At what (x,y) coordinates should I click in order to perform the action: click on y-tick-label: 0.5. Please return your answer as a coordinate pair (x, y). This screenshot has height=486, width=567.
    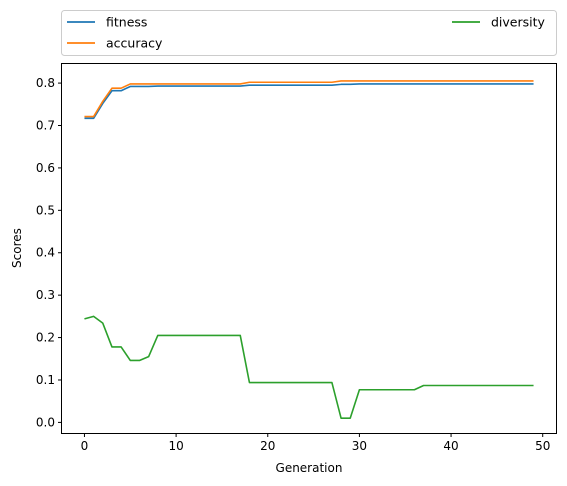
    Looking at the image, I should click on (45, 210).